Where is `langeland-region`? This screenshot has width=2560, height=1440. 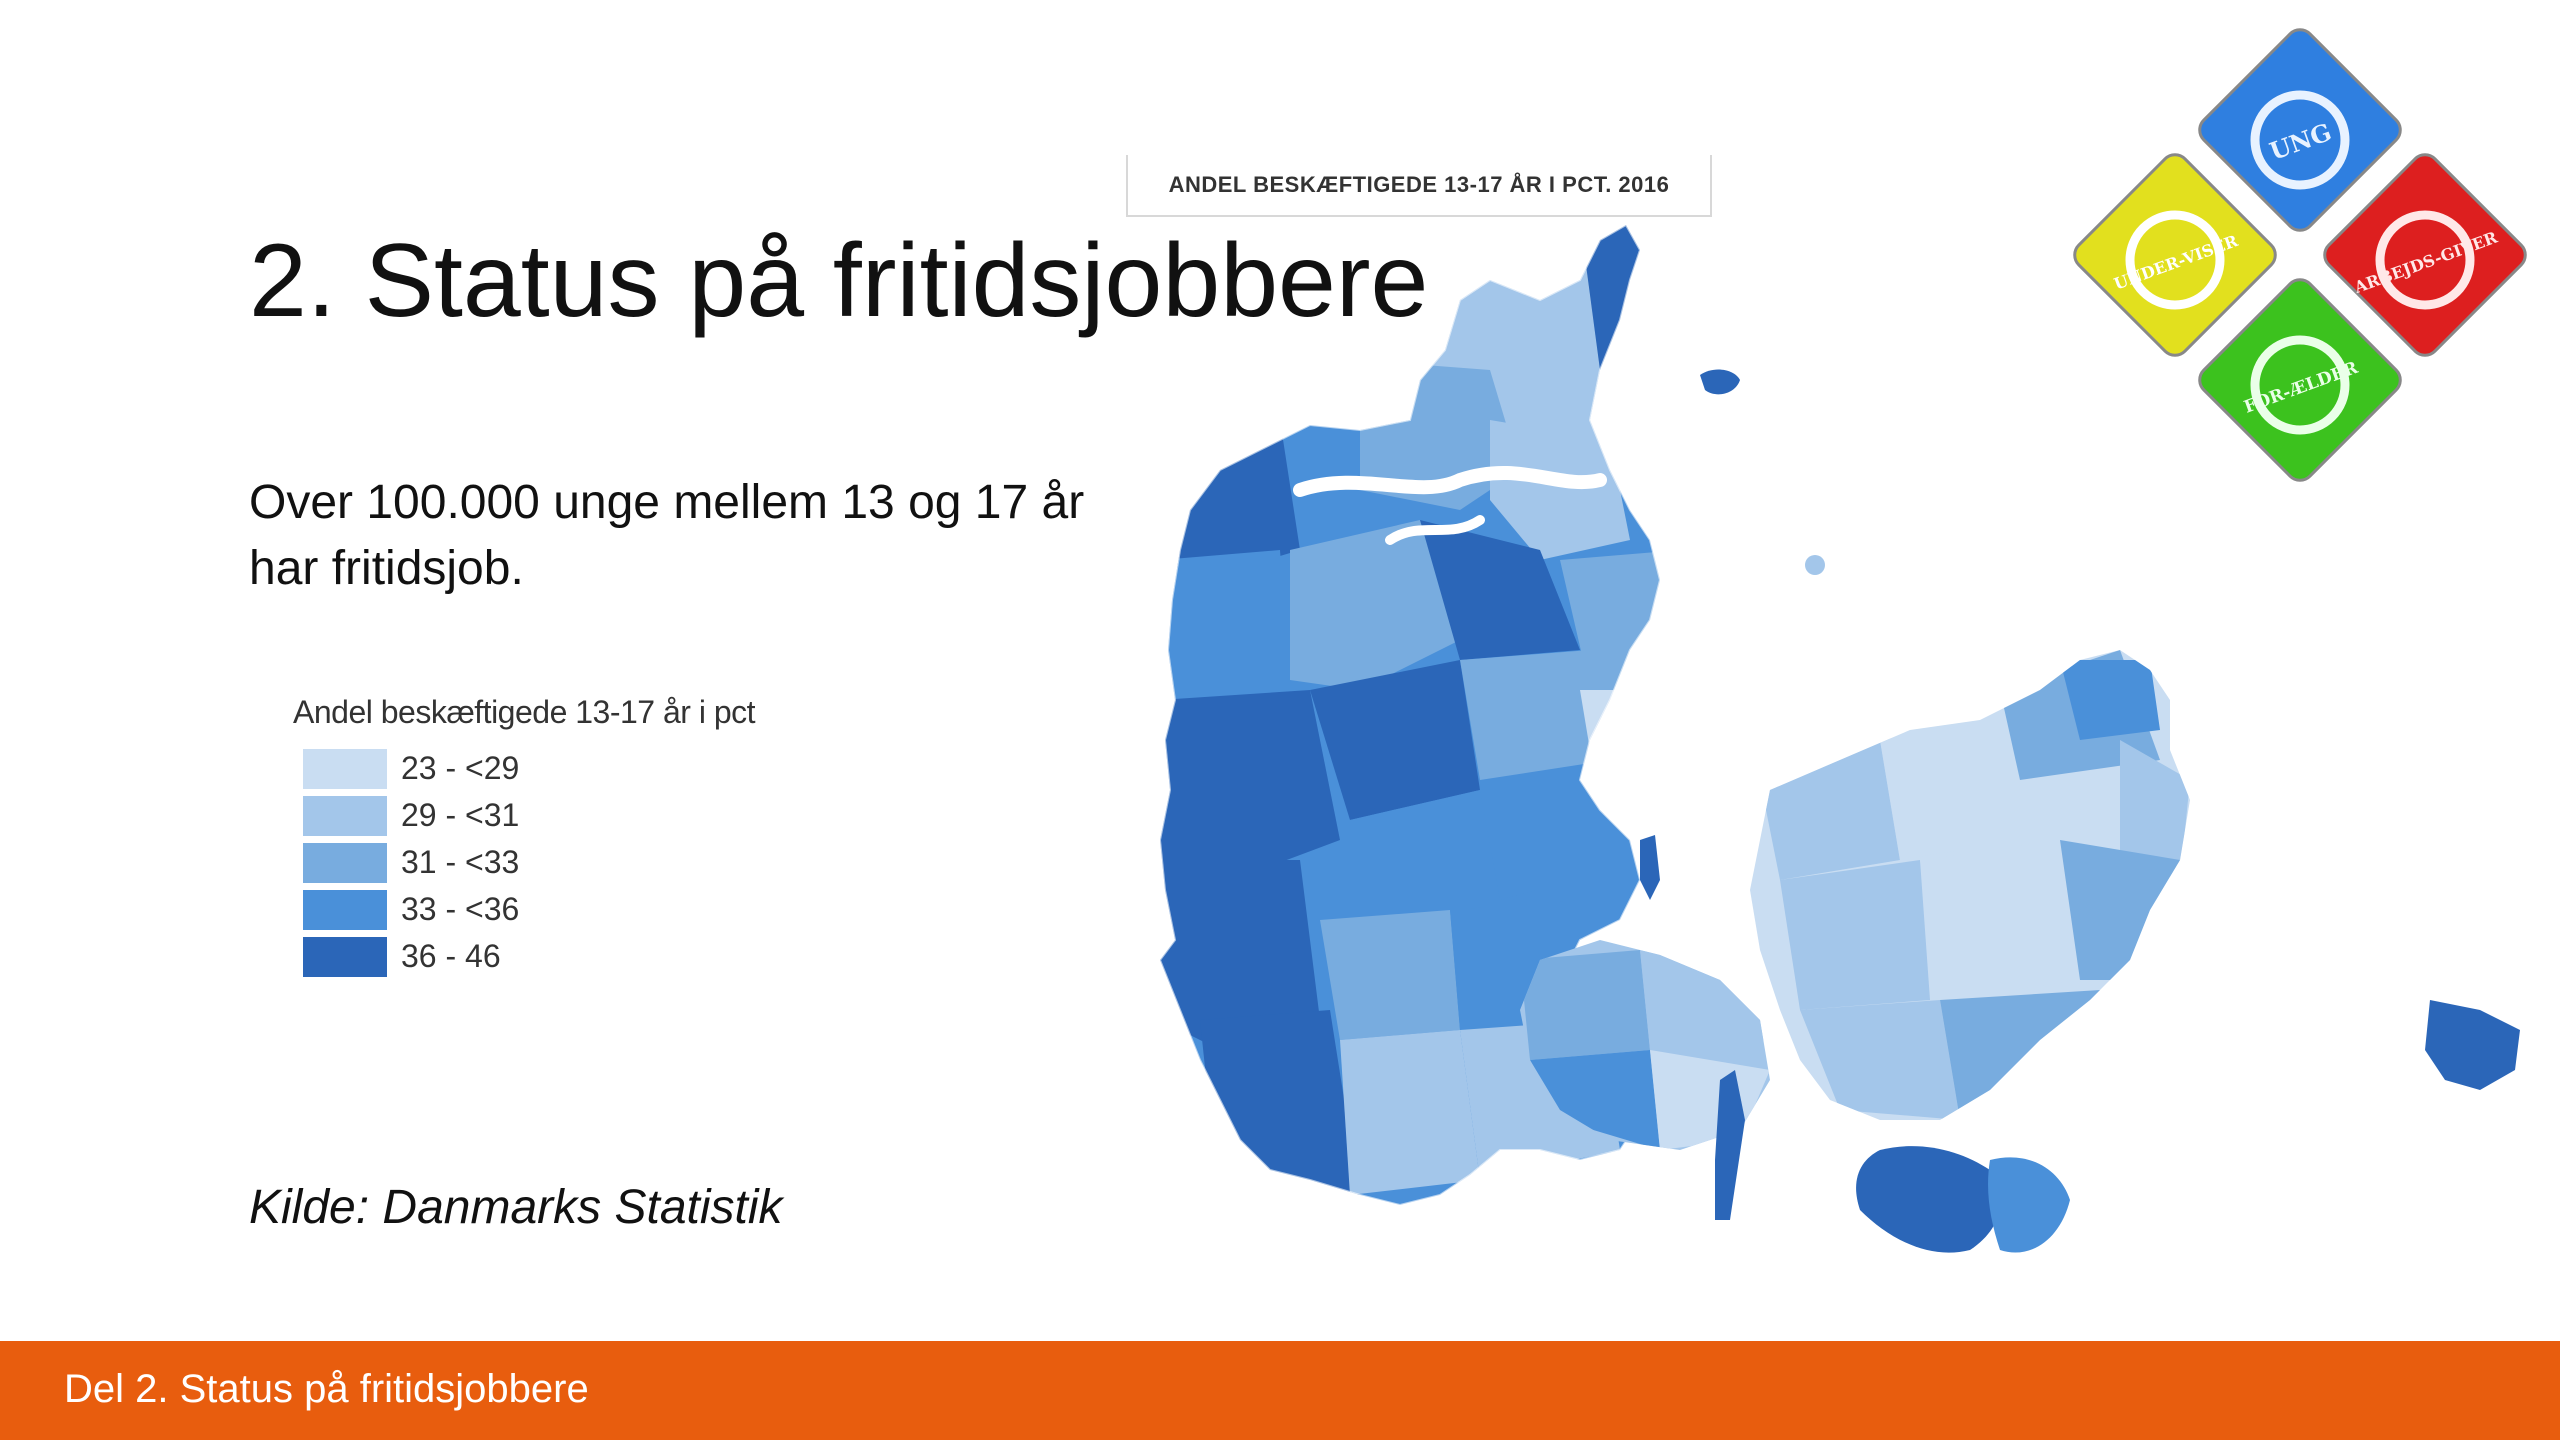
langeland-region is located at coordinates (1730, 1145).